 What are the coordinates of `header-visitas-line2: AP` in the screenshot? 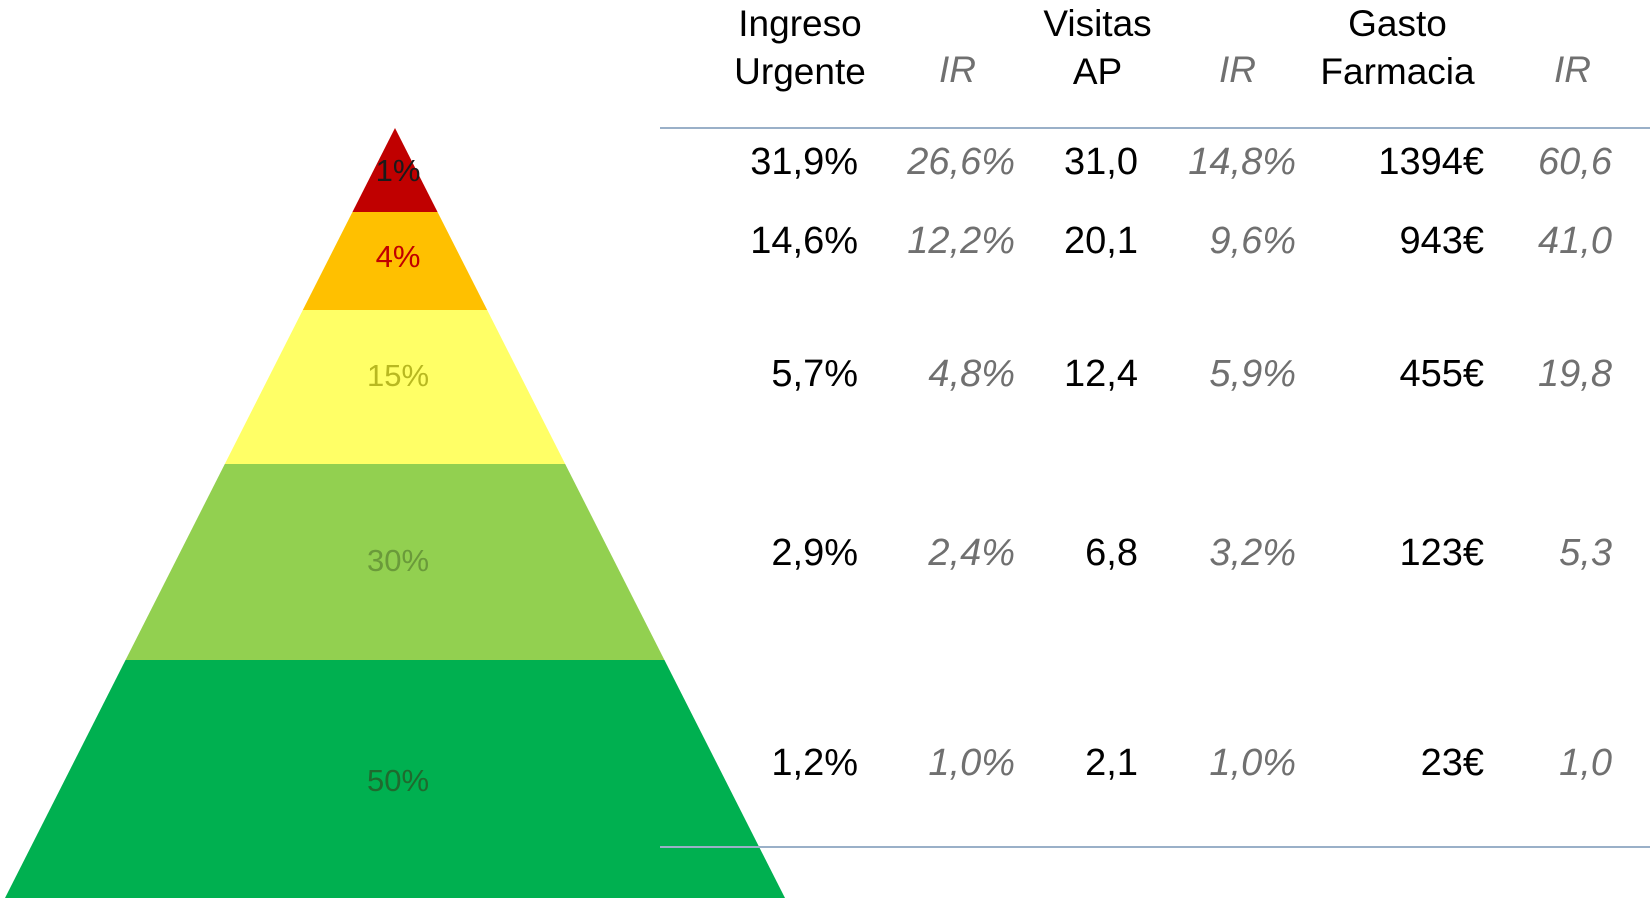 It's located at (1097, 71).